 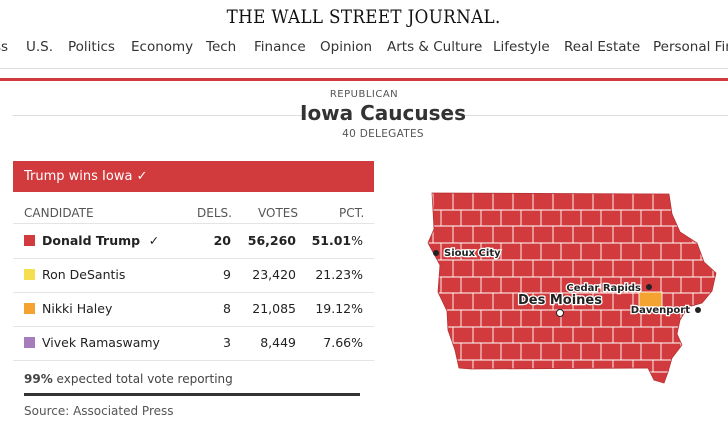 I want to click on davenport-marker, so click(x=698, y=310).